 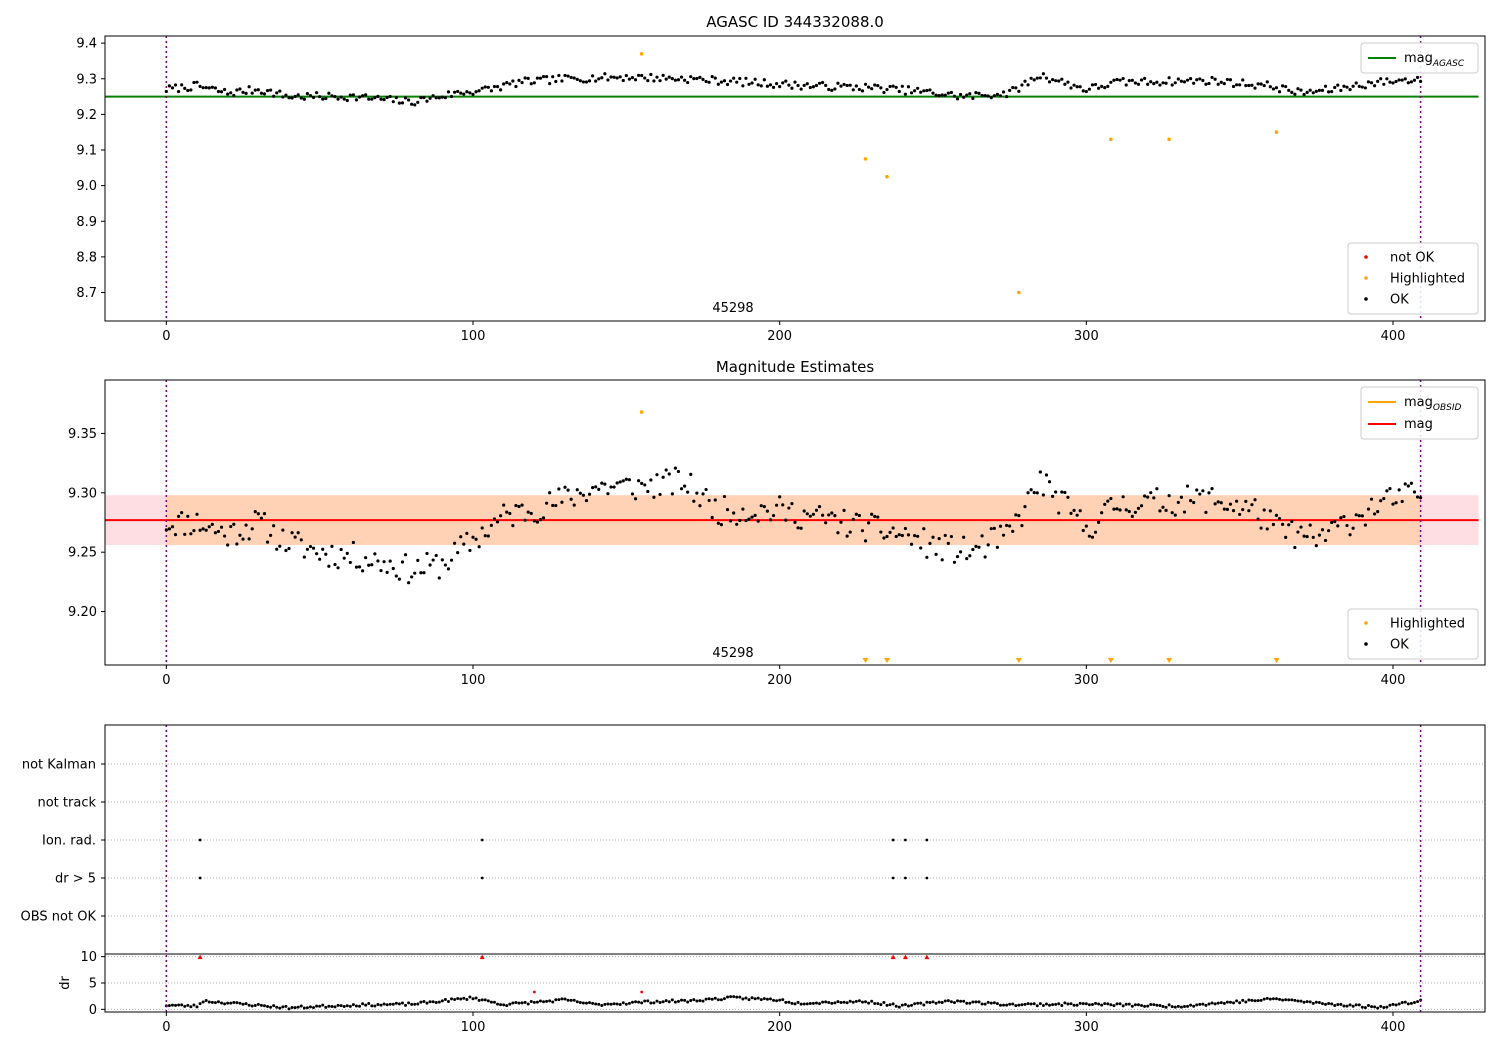 What do you see at coordinates (1399, 645) in the screenshot?
I see `legend-label: OK` at bounding box center [1399, 645].